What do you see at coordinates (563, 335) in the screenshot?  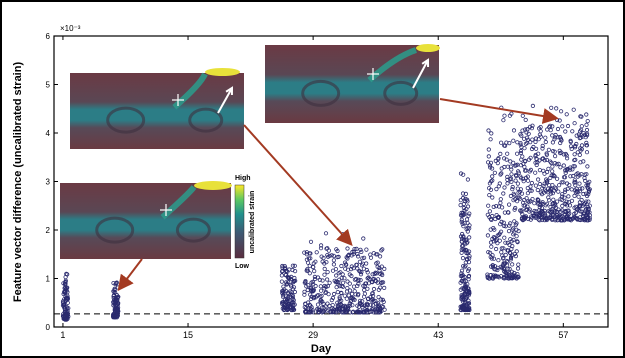 I see `x-tick-label-4: 57` at bounding box center [563, 335].